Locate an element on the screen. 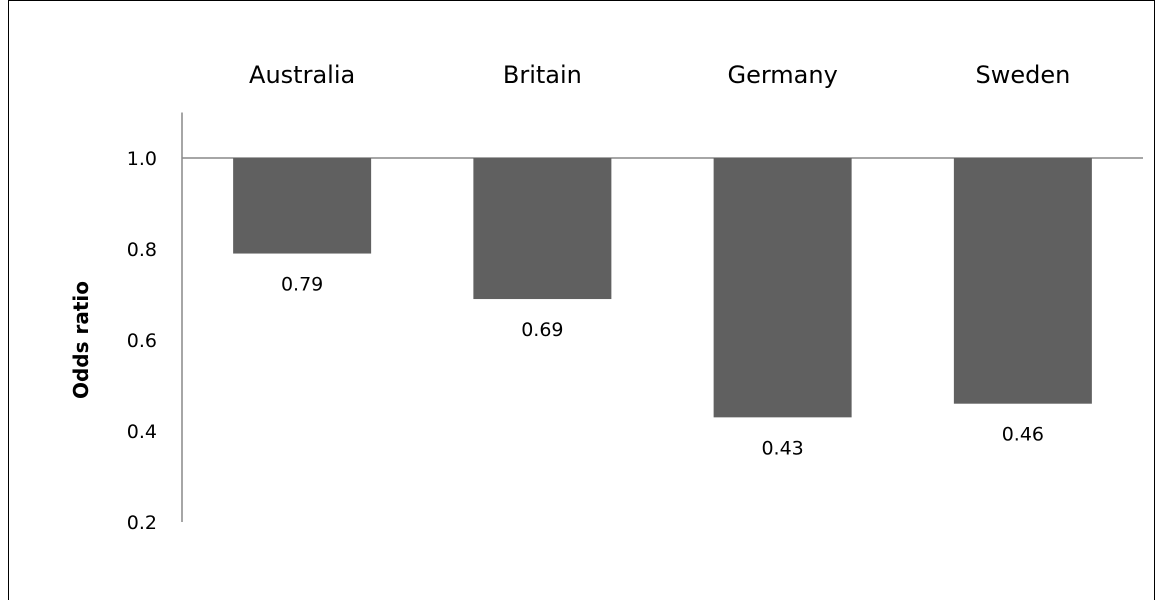  y-tick-label: 1.0 is located at coordinates (142, 159).